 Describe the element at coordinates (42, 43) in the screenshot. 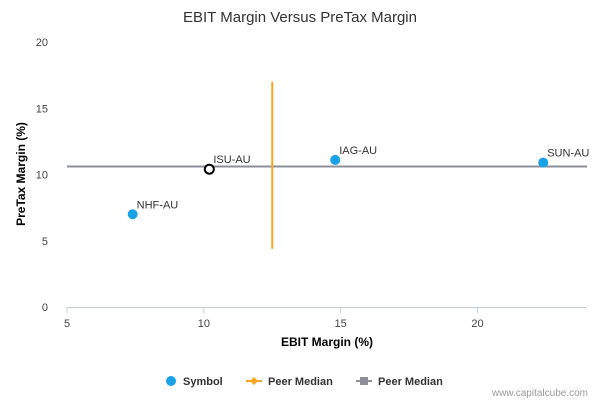

I see `y-tick-label: 20` at that location.